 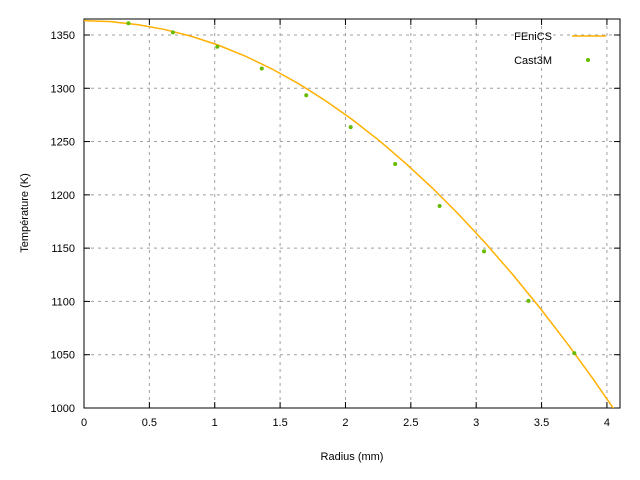 I want to click on x-tick-label: 1.5, so click(x=279, y=423).